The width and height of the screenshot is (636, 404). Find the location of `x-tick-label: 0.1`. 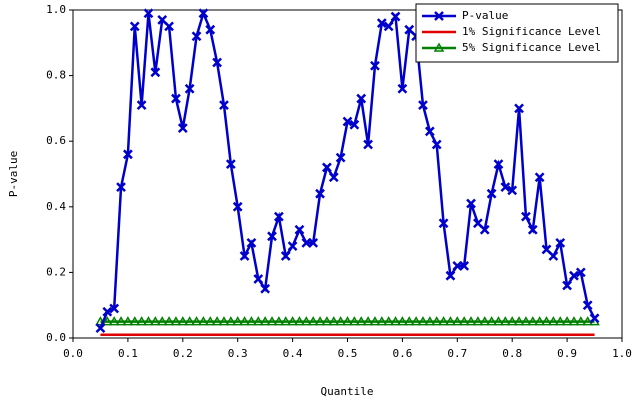

x-tick-label: 0.1 is located at coordinates (128, 353).